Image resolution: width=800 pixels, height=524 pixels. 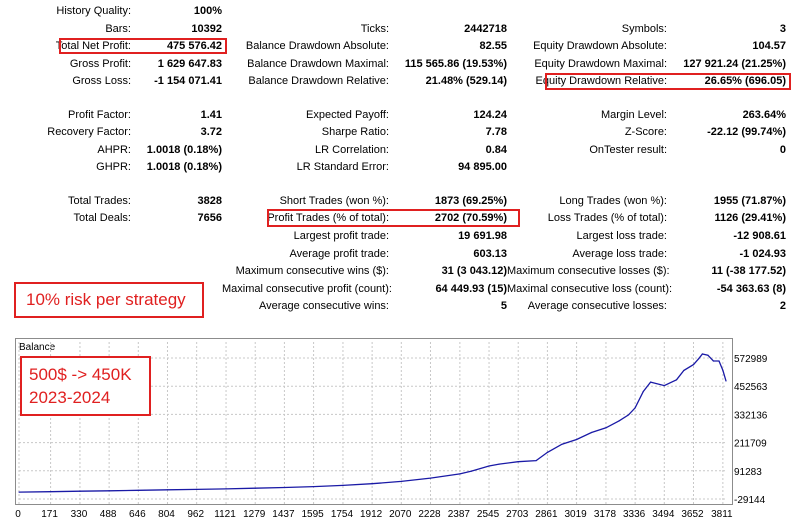 What do you see at coordinates (597, 306) in the screenshot?
I see `report-label: Average consecutive losses:` at bounding box center [597, 306].